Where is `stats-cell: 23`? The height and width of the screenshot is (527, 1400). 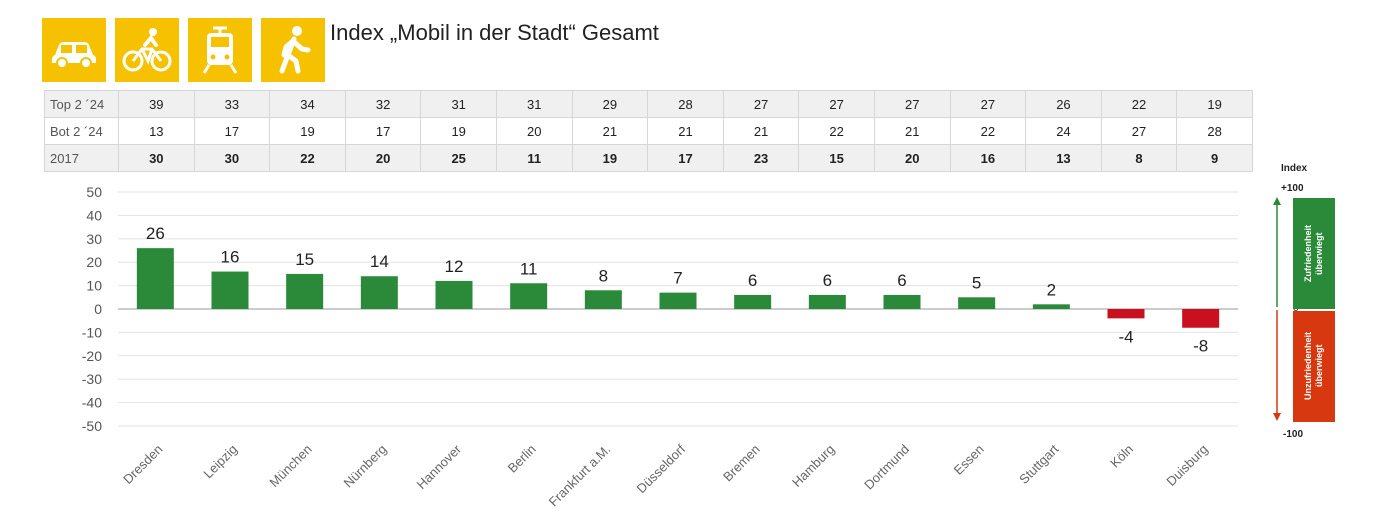 stats-cell: 23 is located at coordinates (761, 158).